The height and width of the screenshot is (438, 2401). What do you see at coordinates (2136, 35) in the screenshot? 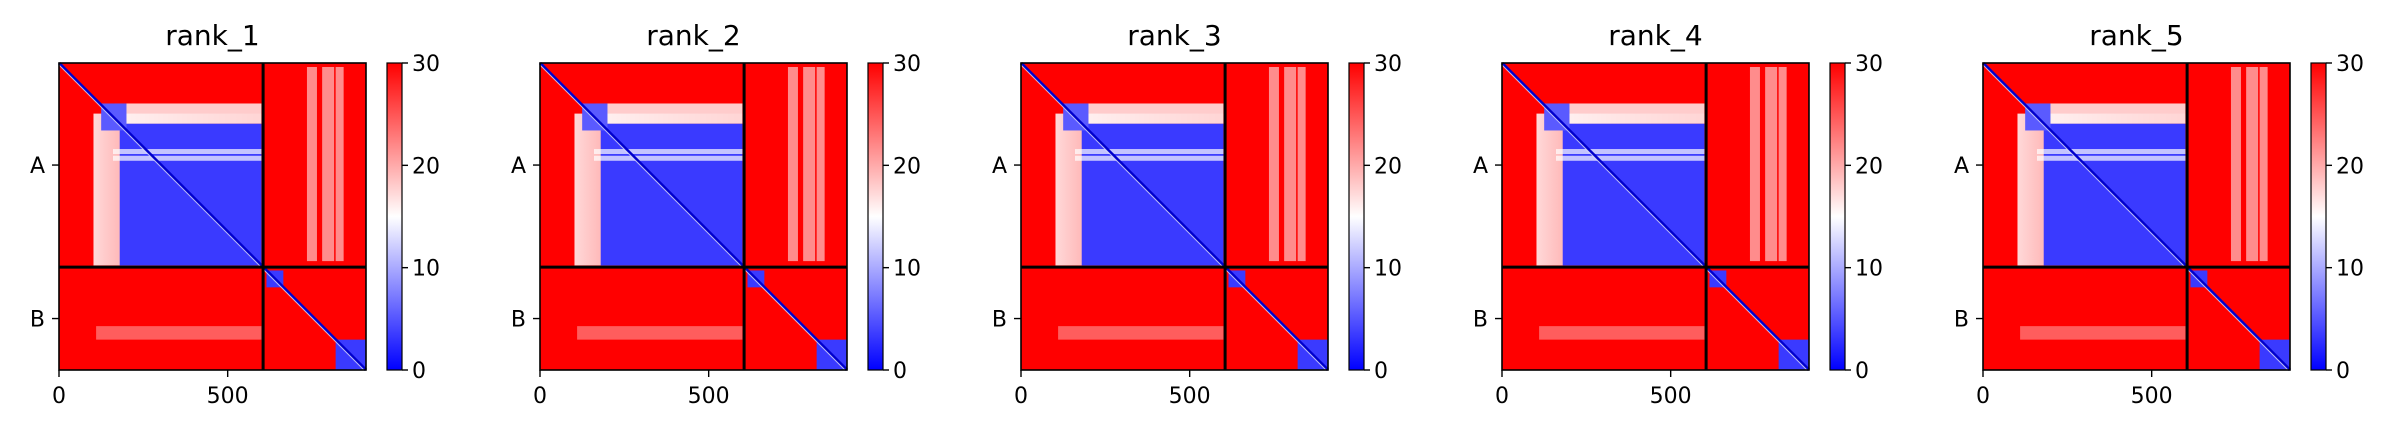
I see `panel-title: rank_5` at bounding box center [2136, 35].